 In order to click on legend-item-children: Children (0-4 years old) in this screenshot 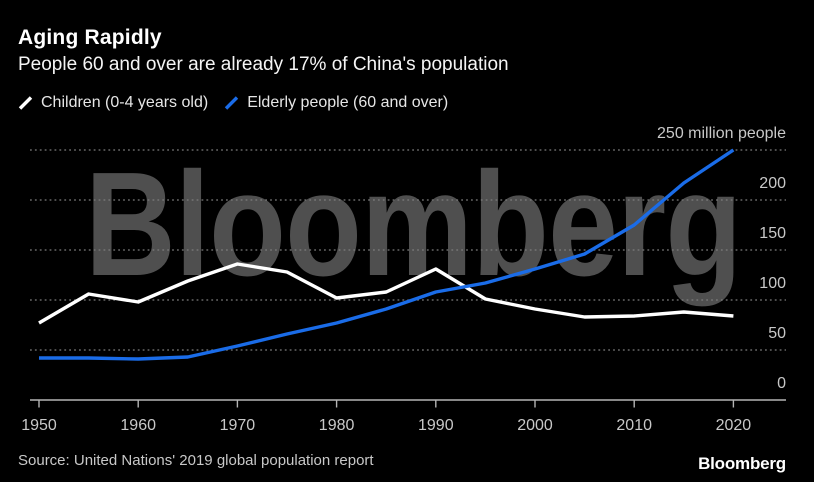, I will do `click(113, 103)`.